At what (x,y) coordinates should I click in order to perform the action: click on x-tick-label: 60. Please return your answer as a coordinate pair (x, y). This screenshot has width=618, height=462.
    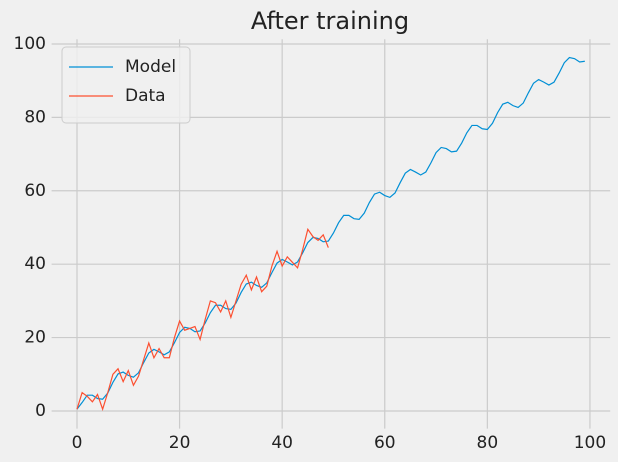
    Looking at the image, I should click on (385, 443).